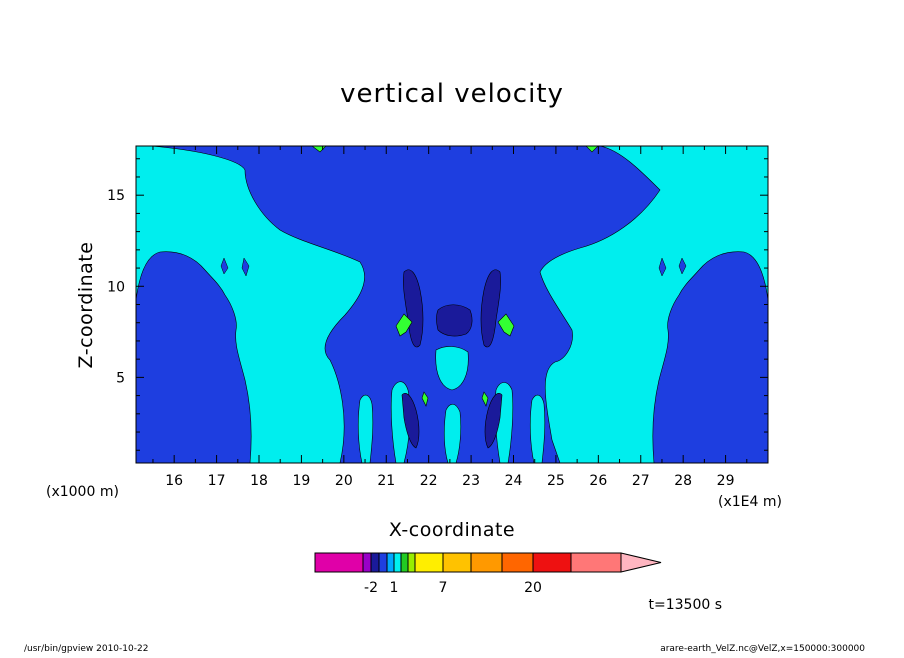 The height and width of the screenshot is (658, 904). What do you see at coordinates (302, 481) in the screenshot?
I see `x-tick-label: 19` at bounding box center [302, 481].